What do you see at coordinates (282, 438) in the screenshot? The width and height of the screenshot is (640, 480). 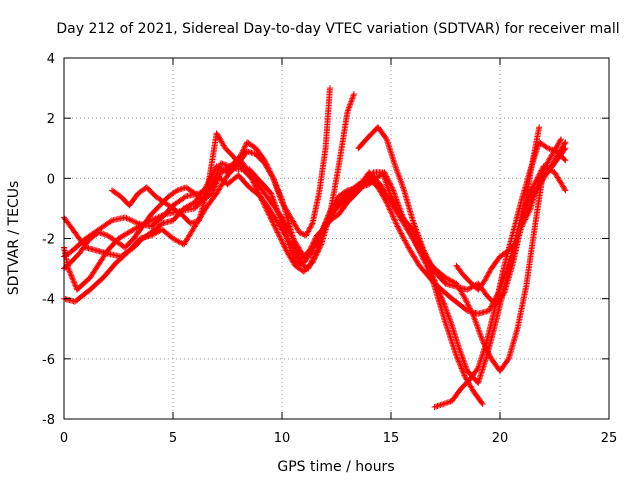 I see `x-tick-label: 10` at bounding box center [282, 438].